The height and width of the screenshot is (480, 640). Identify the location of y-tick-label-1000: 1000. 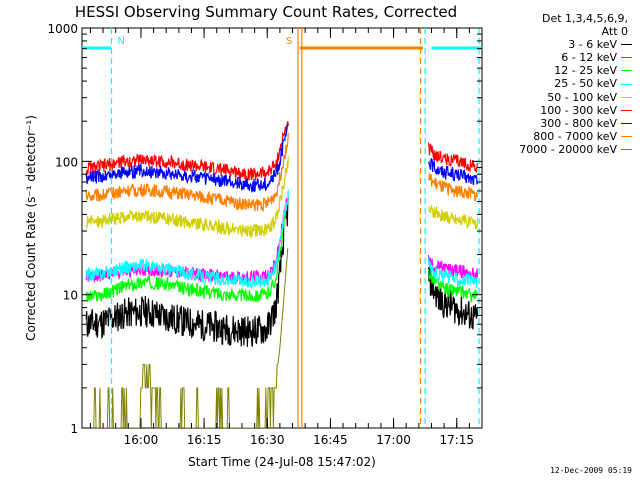
(62, 29).